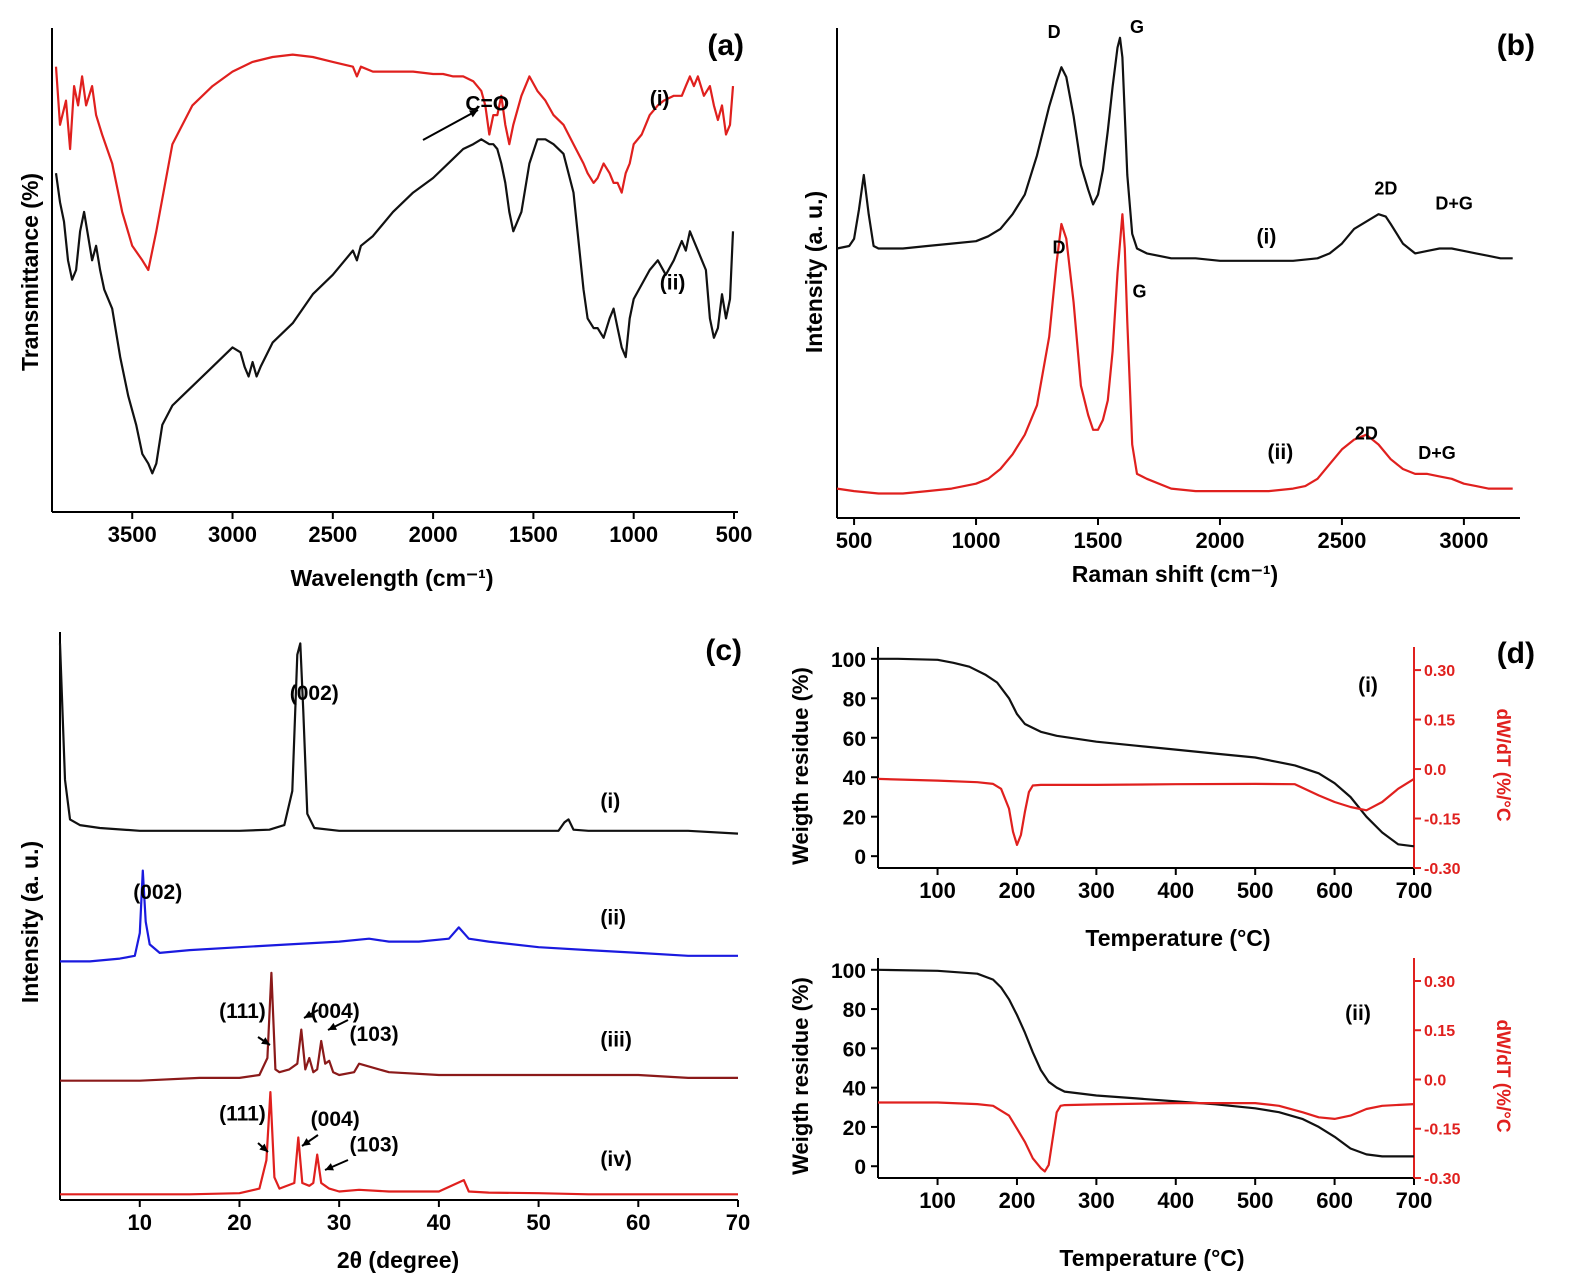  What do you see at coordinates (242, 1011) in the screenshot?
I see `annotation-label: (111)` at bounding box center [242, 1011].